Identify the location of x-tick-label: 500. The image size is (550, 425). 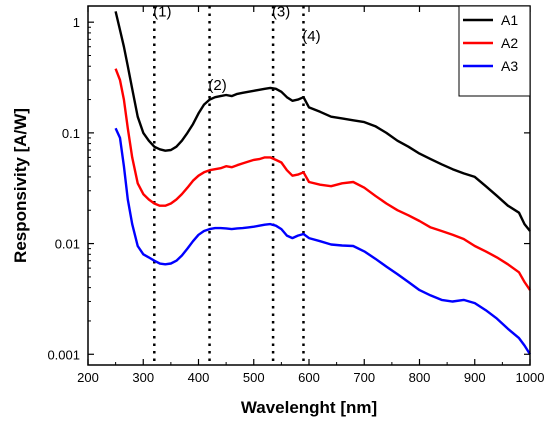
(254, 377).